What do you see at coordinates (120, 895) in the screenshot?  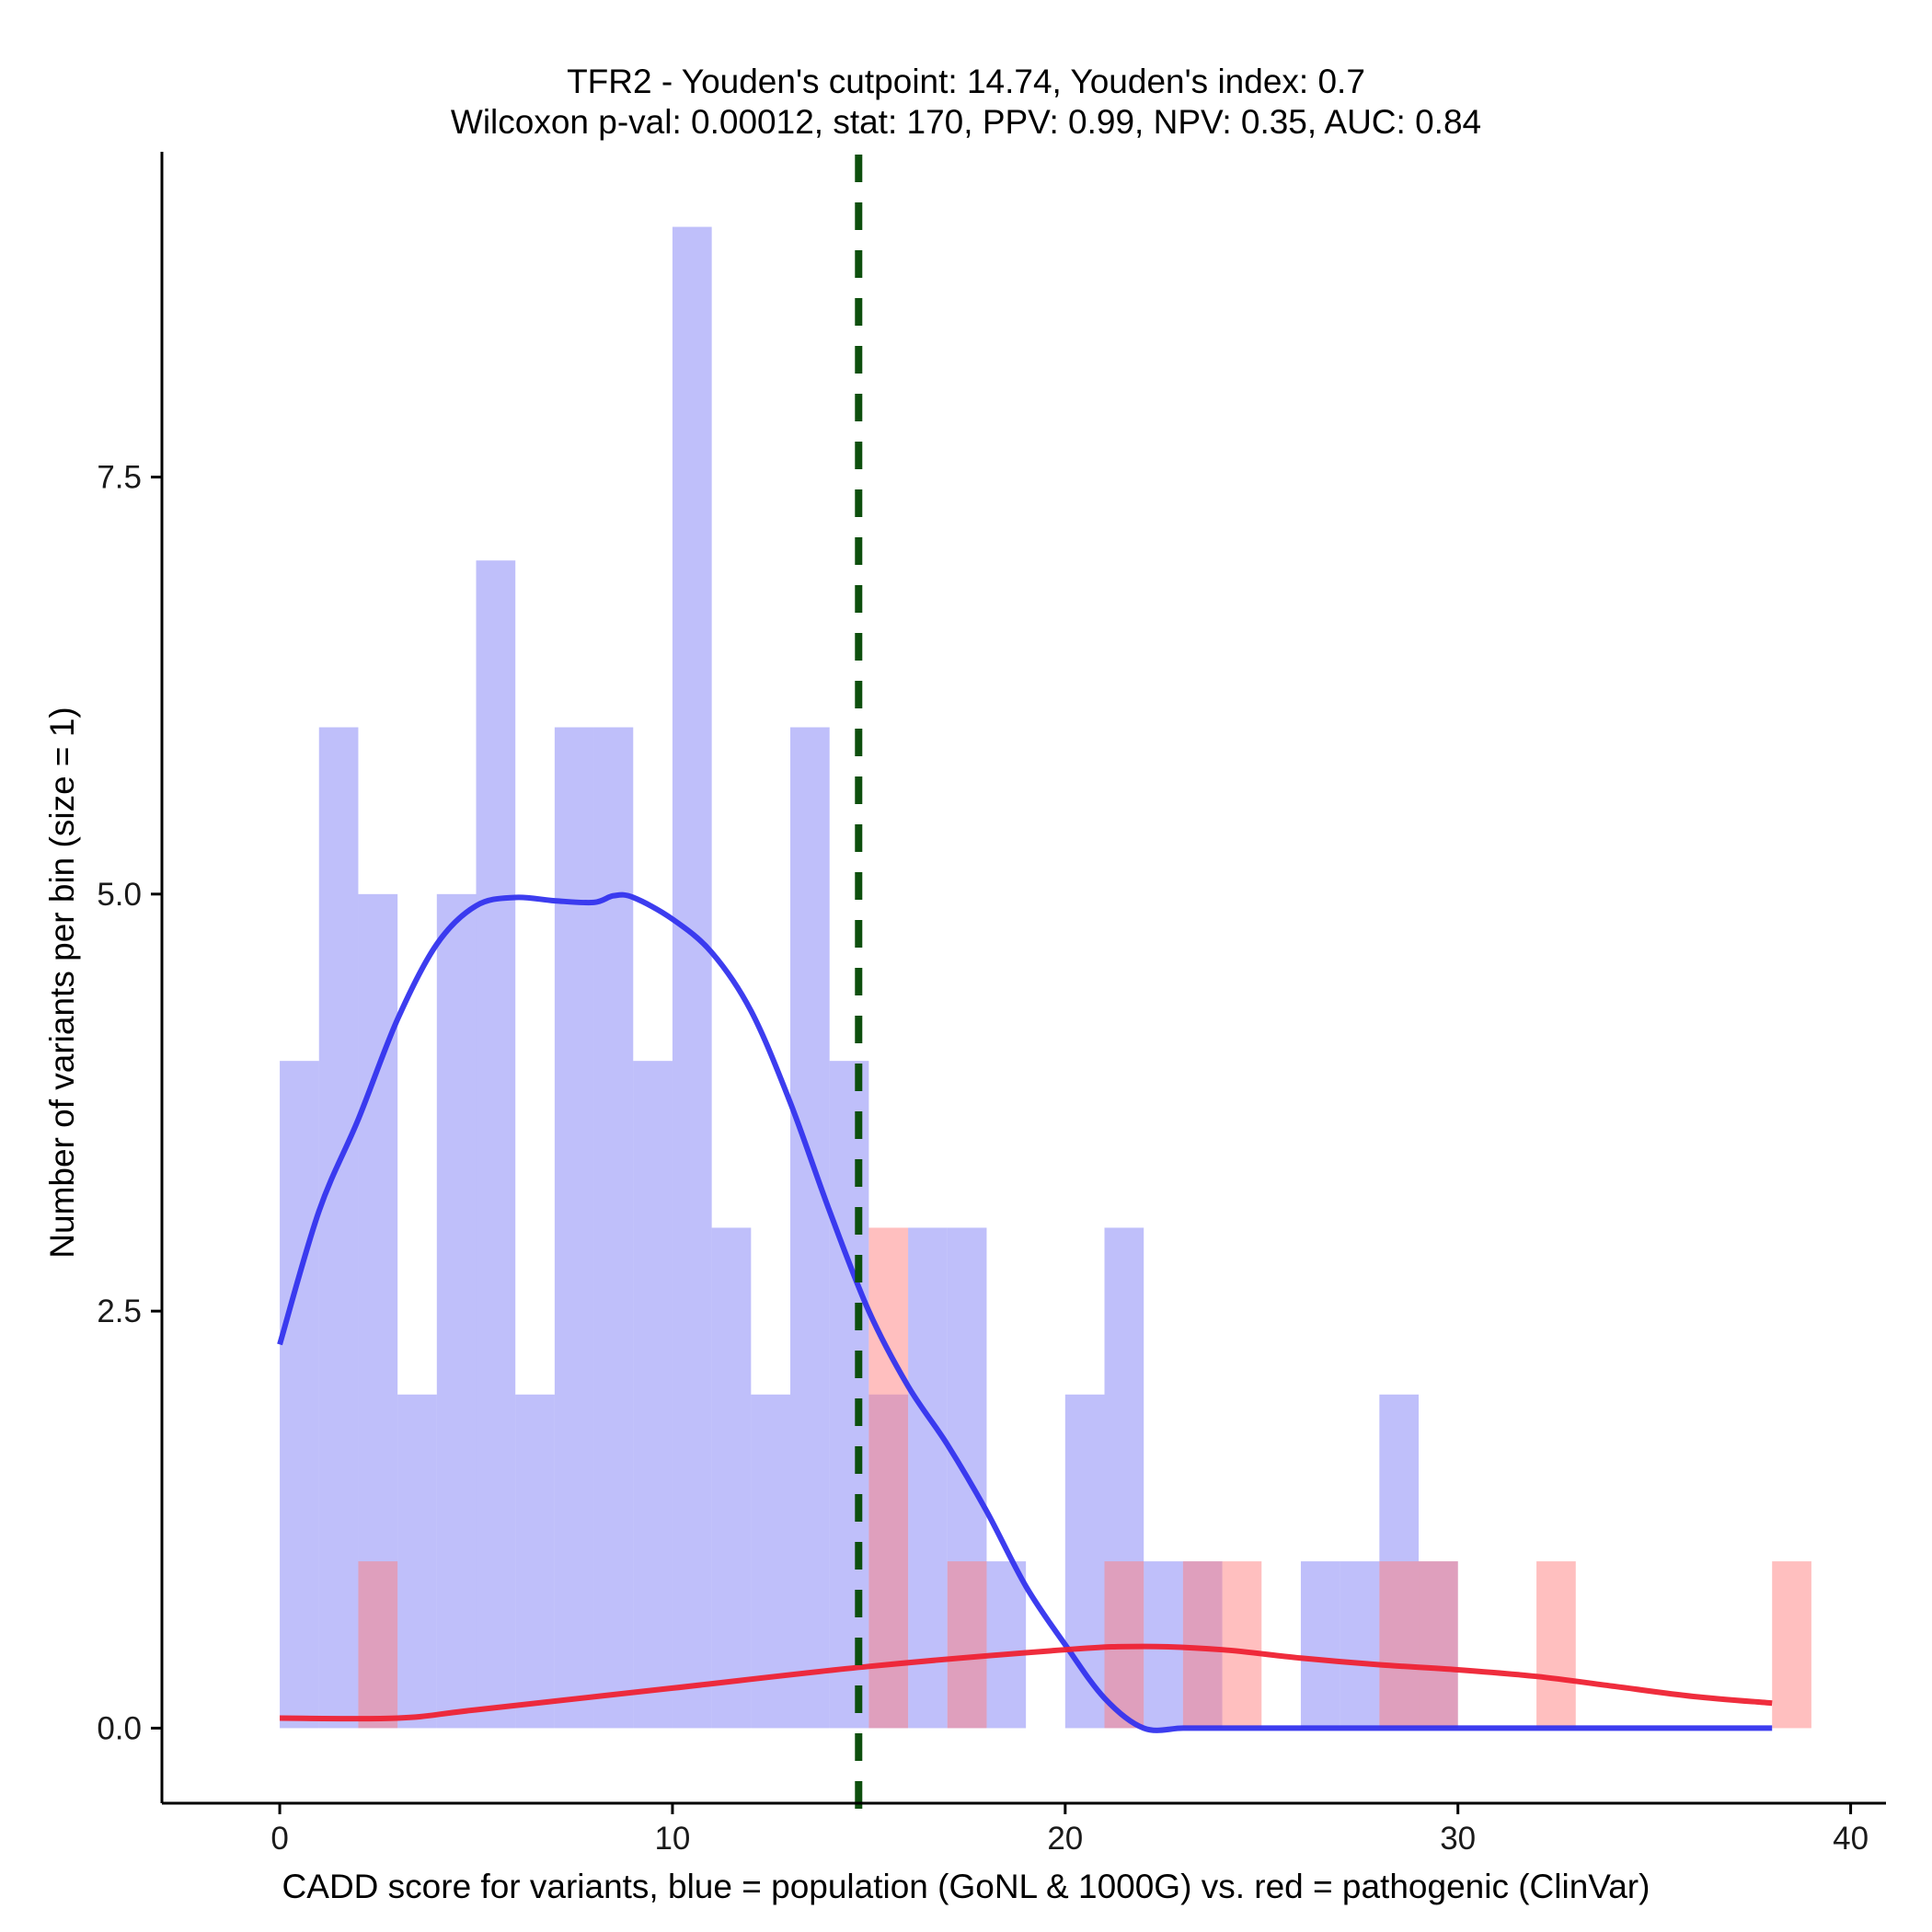 I see `y-tick-label-5: 5.0` at bounding box center [120, 895].